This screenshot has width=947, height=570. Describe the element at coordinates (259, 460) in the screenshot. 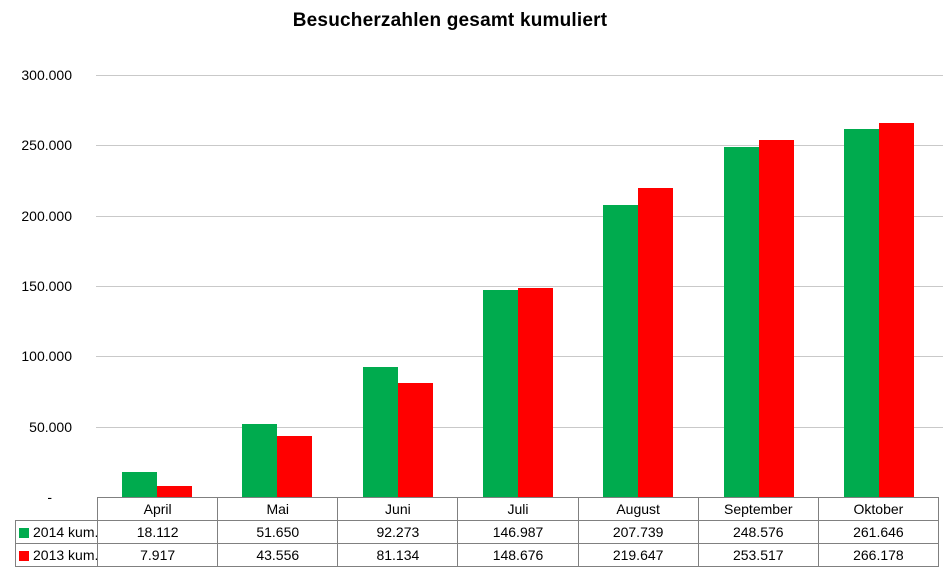

I see `bar-2014-kum-mai` at that location.